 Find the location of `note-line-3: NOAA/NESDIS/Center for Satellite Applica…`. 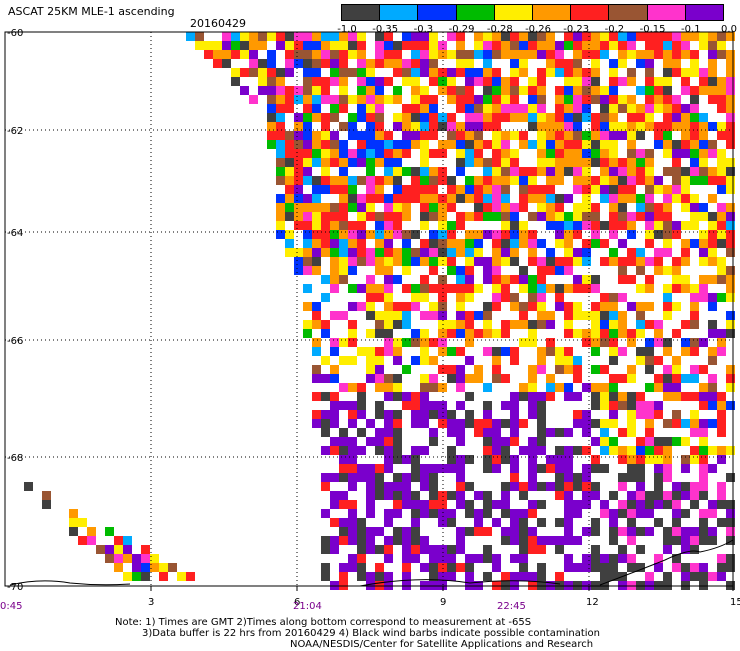

note-line-3: NOAA/NESDIS/Center for Satellite Applica… is located at coordinates (442, 644).